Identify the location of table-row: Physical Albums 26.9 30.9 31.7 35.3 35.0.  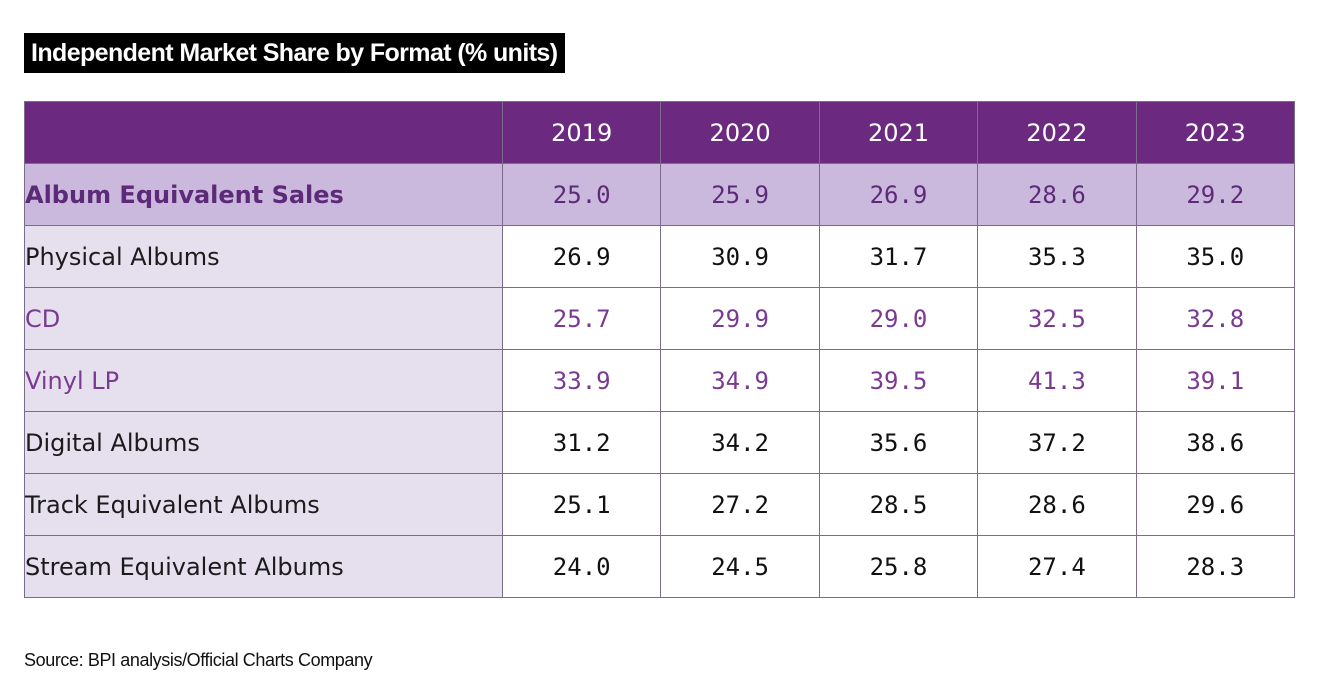
(659, 256).